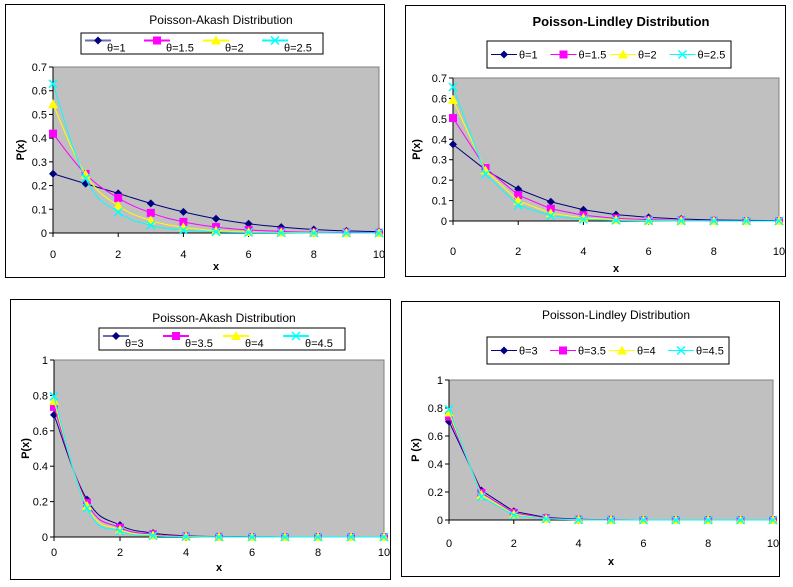 This screenshot has height=587, width=793. Describe the element at coordinates (254, 344) in the screenshot. I see `legend-label: θ=4` at that location.